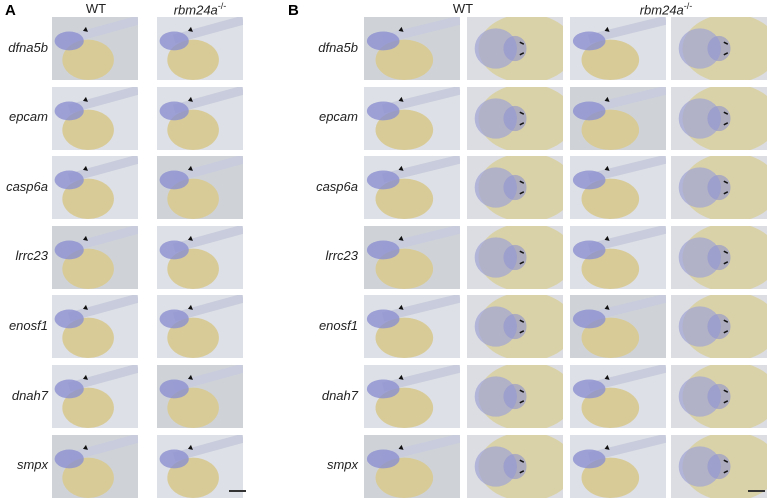 This screenshot has height=499, width=772. Describe the element at coordinates (318, 464) in the screenshot. I see `row-label: smpx` at that location.